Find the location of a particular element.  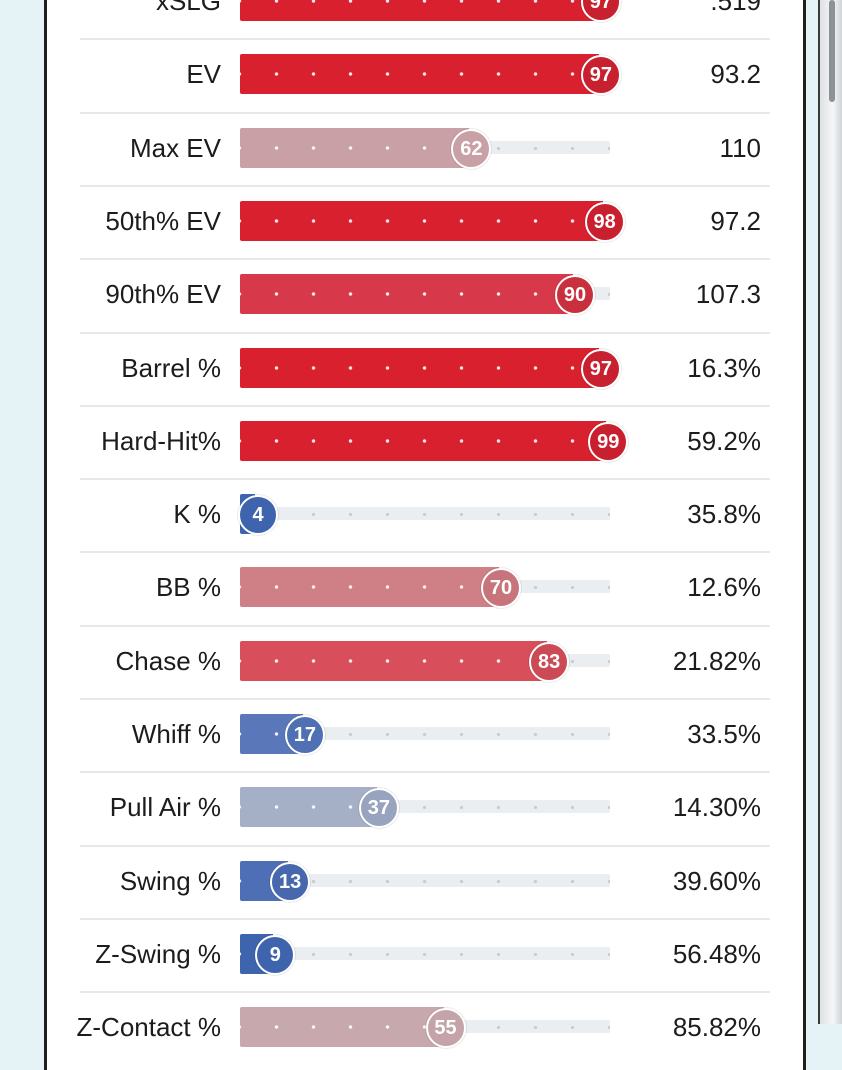

metric-value: 16.3% is located at coordinates (724, 367).